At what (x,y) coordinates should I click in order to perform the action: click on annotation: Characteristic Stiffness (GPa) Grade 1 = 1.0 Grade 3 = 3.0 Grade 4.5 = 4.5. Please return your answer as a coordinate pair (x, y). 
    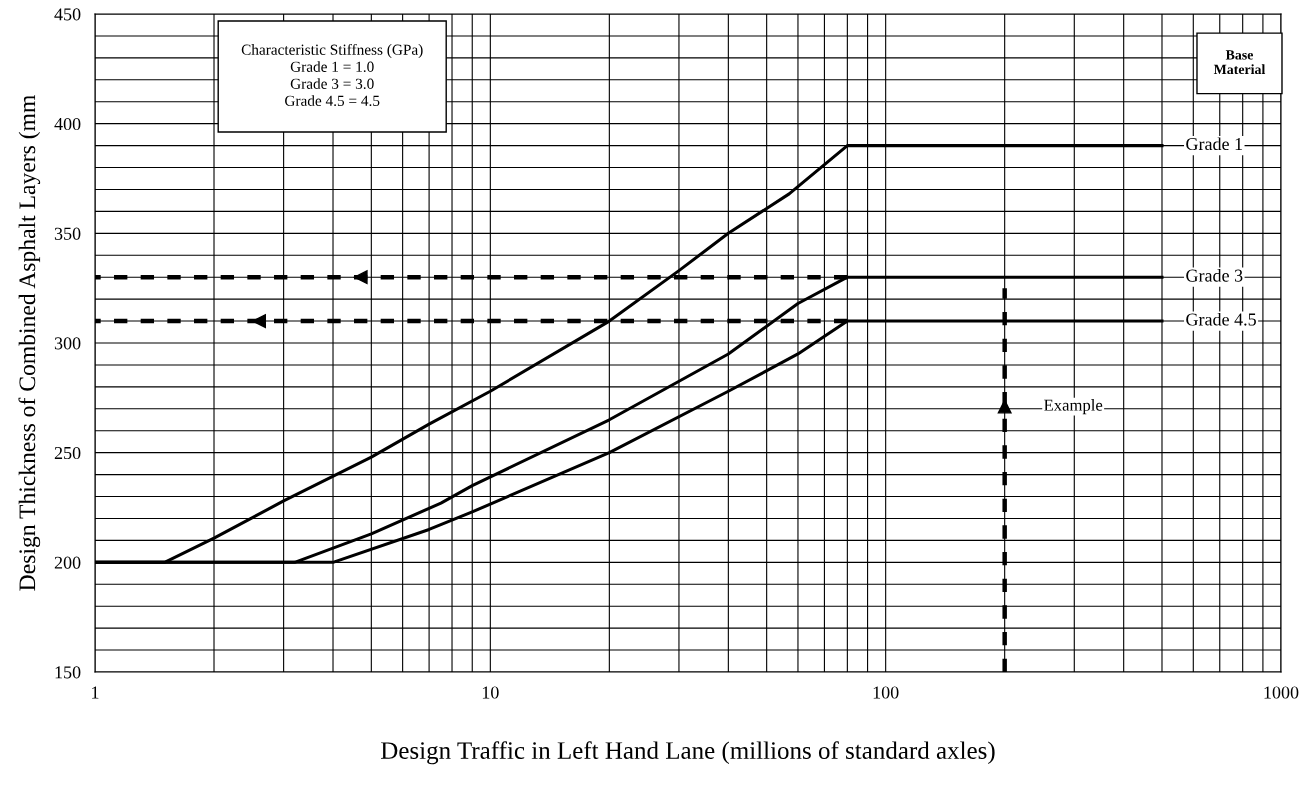
    Looking at the image, I should click on (332, 75).